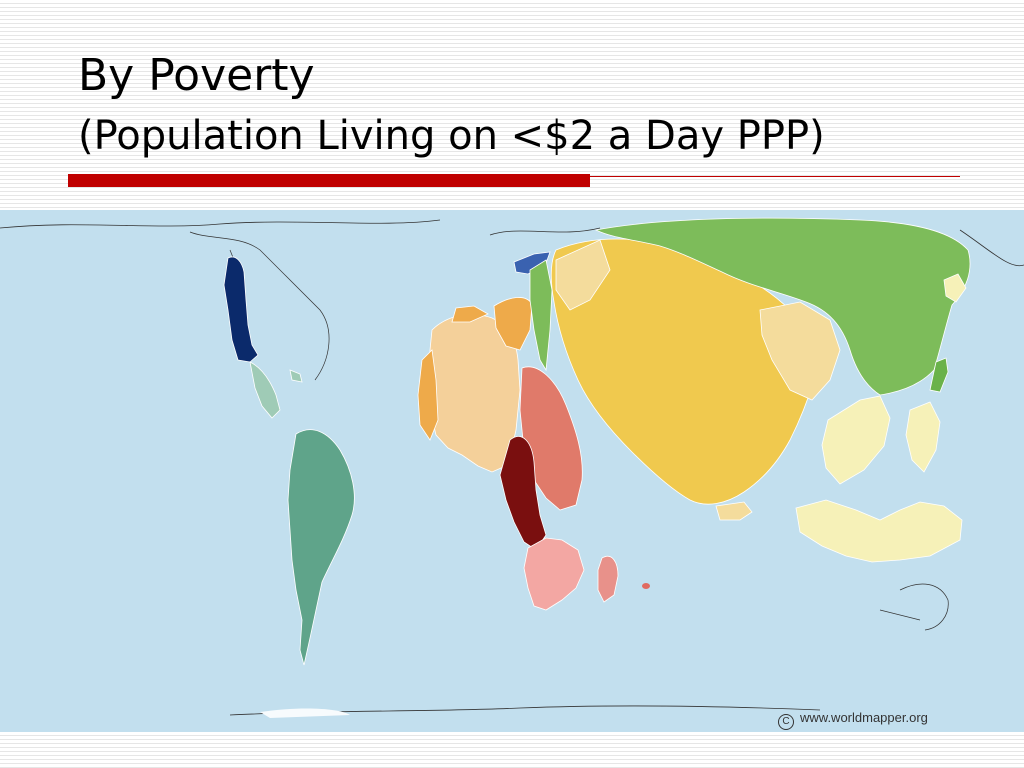  What do you see at coordinates (196, 75) in the screenshot?
I see `slide-title: By Poverty` at bounding box center [196, 75].